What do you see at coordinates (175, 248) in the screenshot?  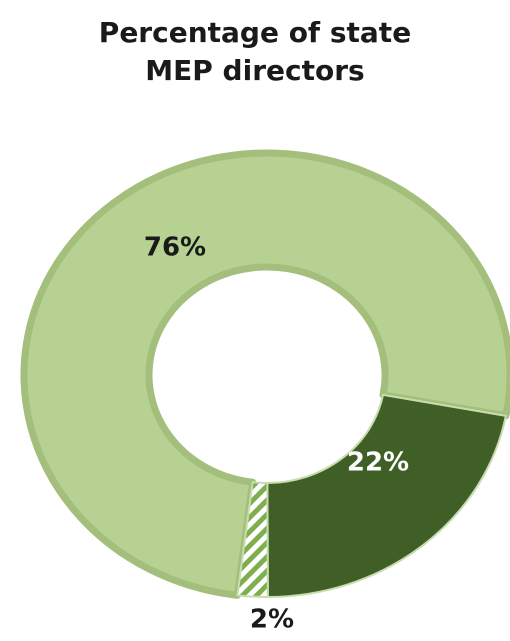 I see `data-label: 76%` at bounding box center [175, 248].